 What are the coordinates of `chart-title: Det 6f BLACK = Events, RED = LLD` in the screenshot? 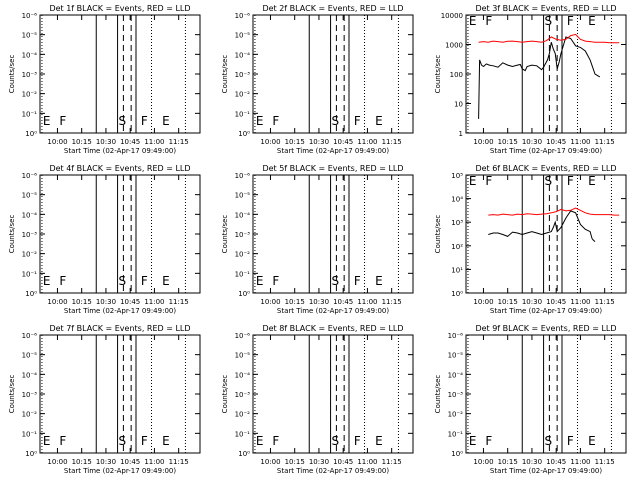 It's located at (545, 168).